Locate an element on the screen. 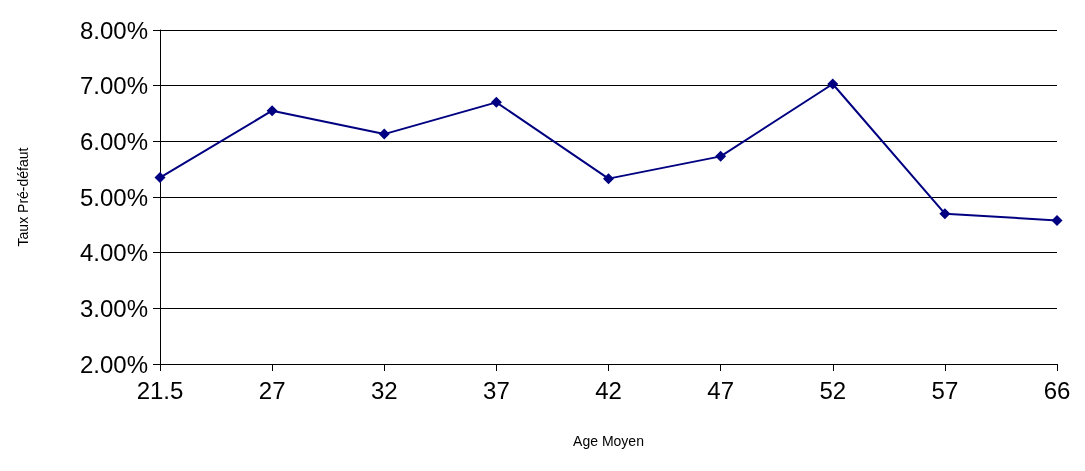 This screenshot has height=471, width=1085. y-tick-label: 7.00% is located at coordinates (113, 86).